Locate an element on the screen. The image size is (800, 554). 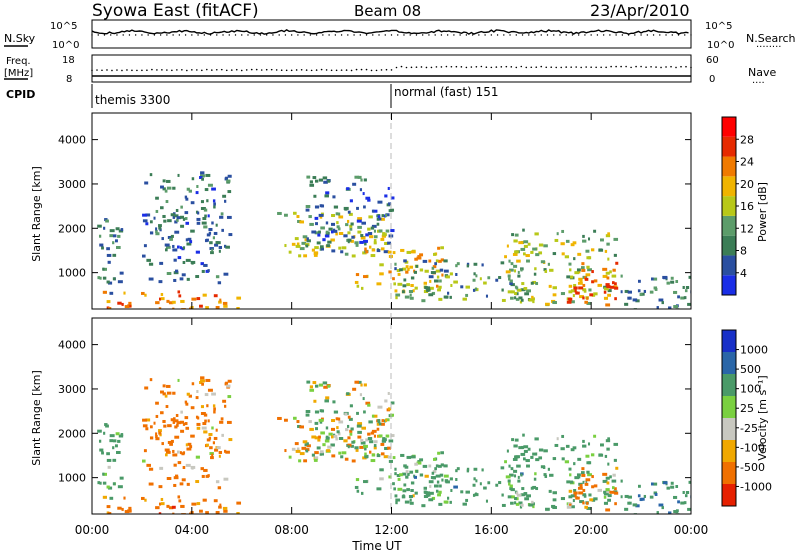
date-title: 23/Apr/2010 is located at coordinates (640, 10).